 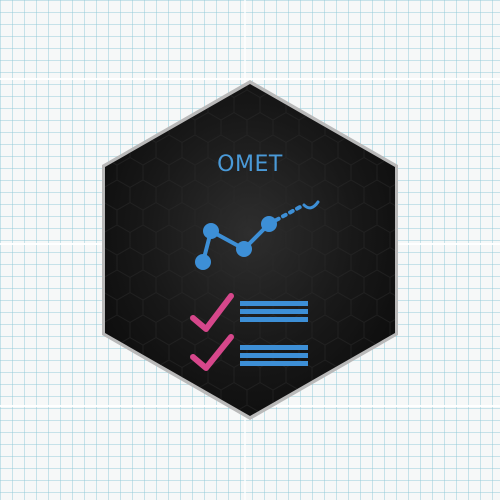 What do you see at coordinates (250, 164) in the screenshot?
I see `badge-title: OMET` at bounding box center [250, 164].